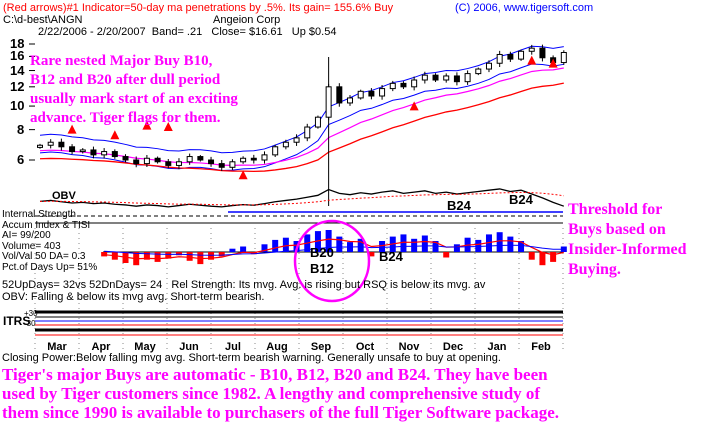 The width and height of the screenshot is (714, 431). Describe the element at coordinates (50, 267) in the screenshot. I see `indicator-stat-label: Pct.of Days Up= 51%` at that location.